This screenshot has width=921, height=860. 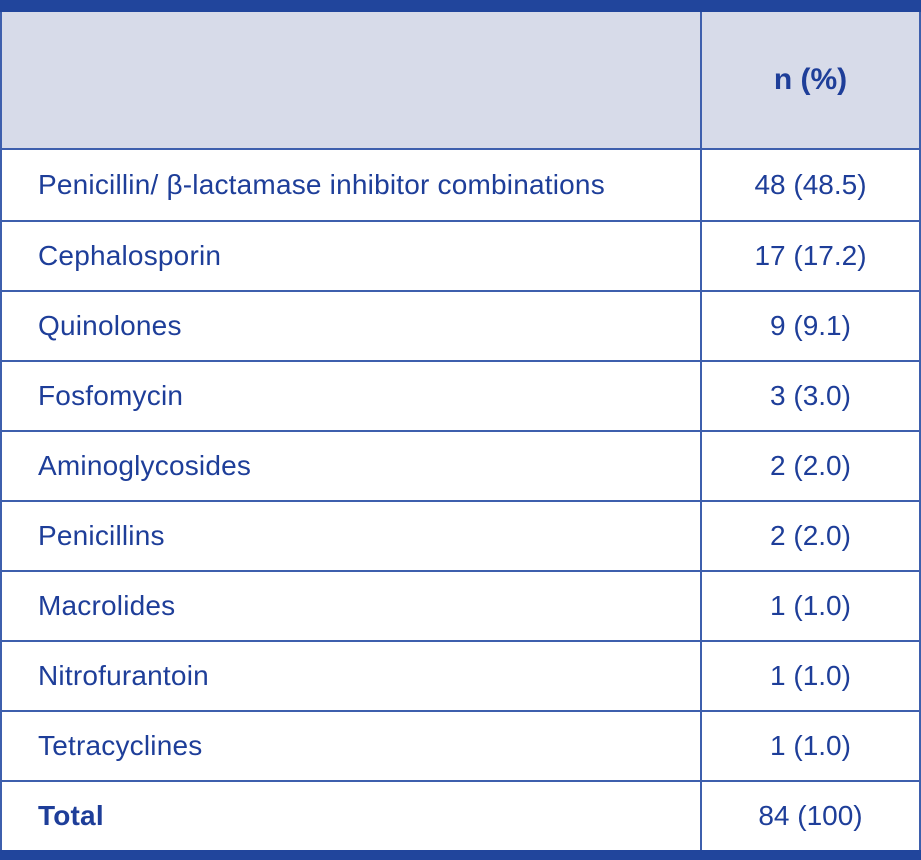 What do you see at coordinates (460, 855) in the screenshot?
I see `bottom-accent-bar` at bounding box center [460, 855].